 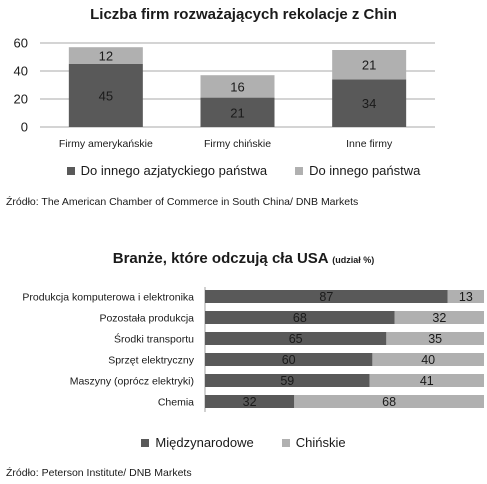 I want to click on x-tick-label: Inne firmy, so click(x=369, y=144).